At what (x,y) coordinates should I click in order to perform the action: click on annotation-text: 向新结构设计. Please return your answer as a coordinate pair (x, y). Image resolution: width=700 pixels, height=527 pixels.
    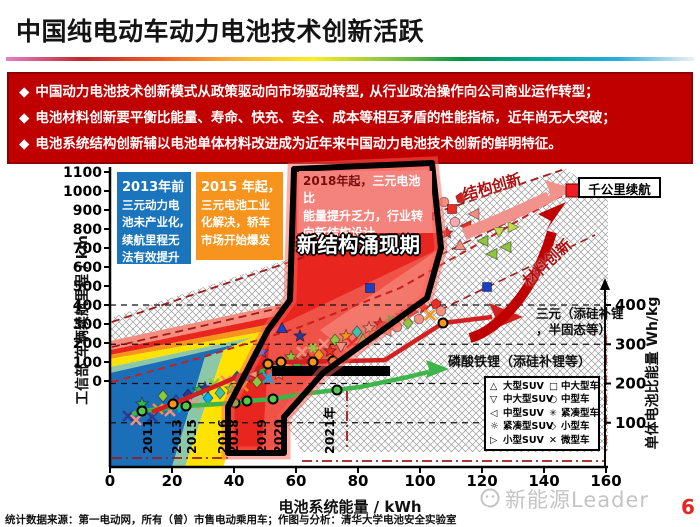
    Looking at the image, I should click on (339, 233).